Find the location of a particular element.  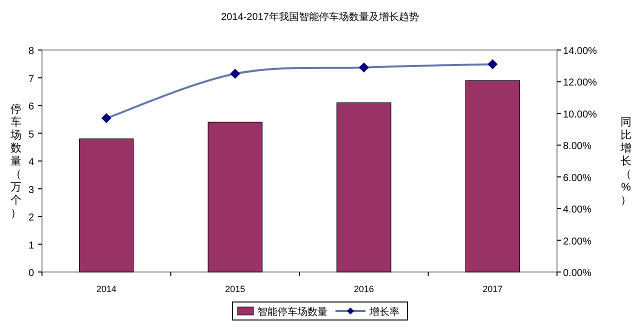

x-tick-label: 2015 is located at coordinates (235, 289).